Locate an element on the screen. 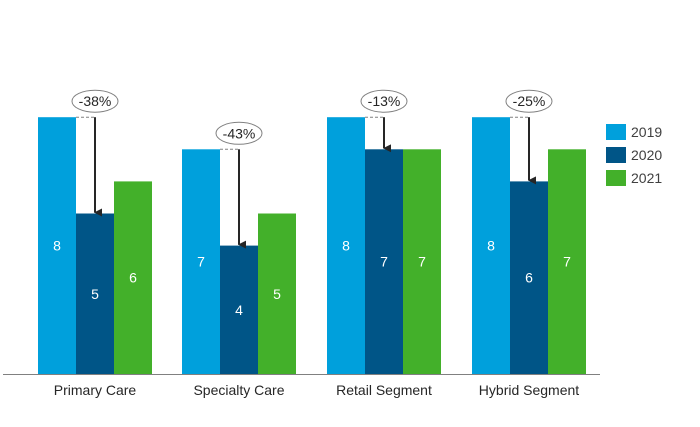 This screenshot has width=700, height=427. legend-item-2020: 2020 is located at coordinates (634, 154).